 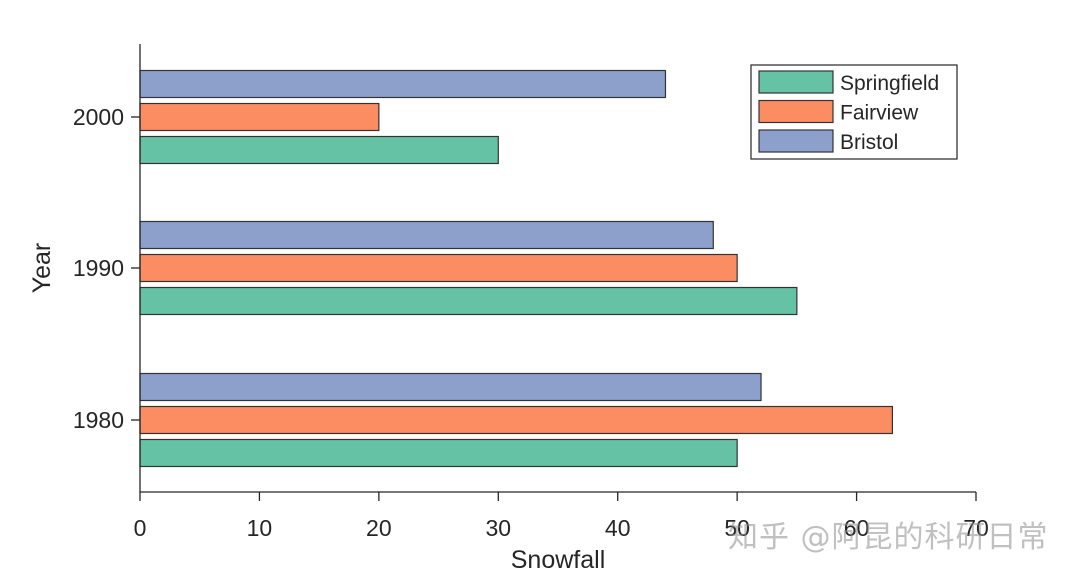 What do you see at coordinates (42, 268) in the screenshot?
I see `y-axis-label: Year` at bounding box center [42, 268].